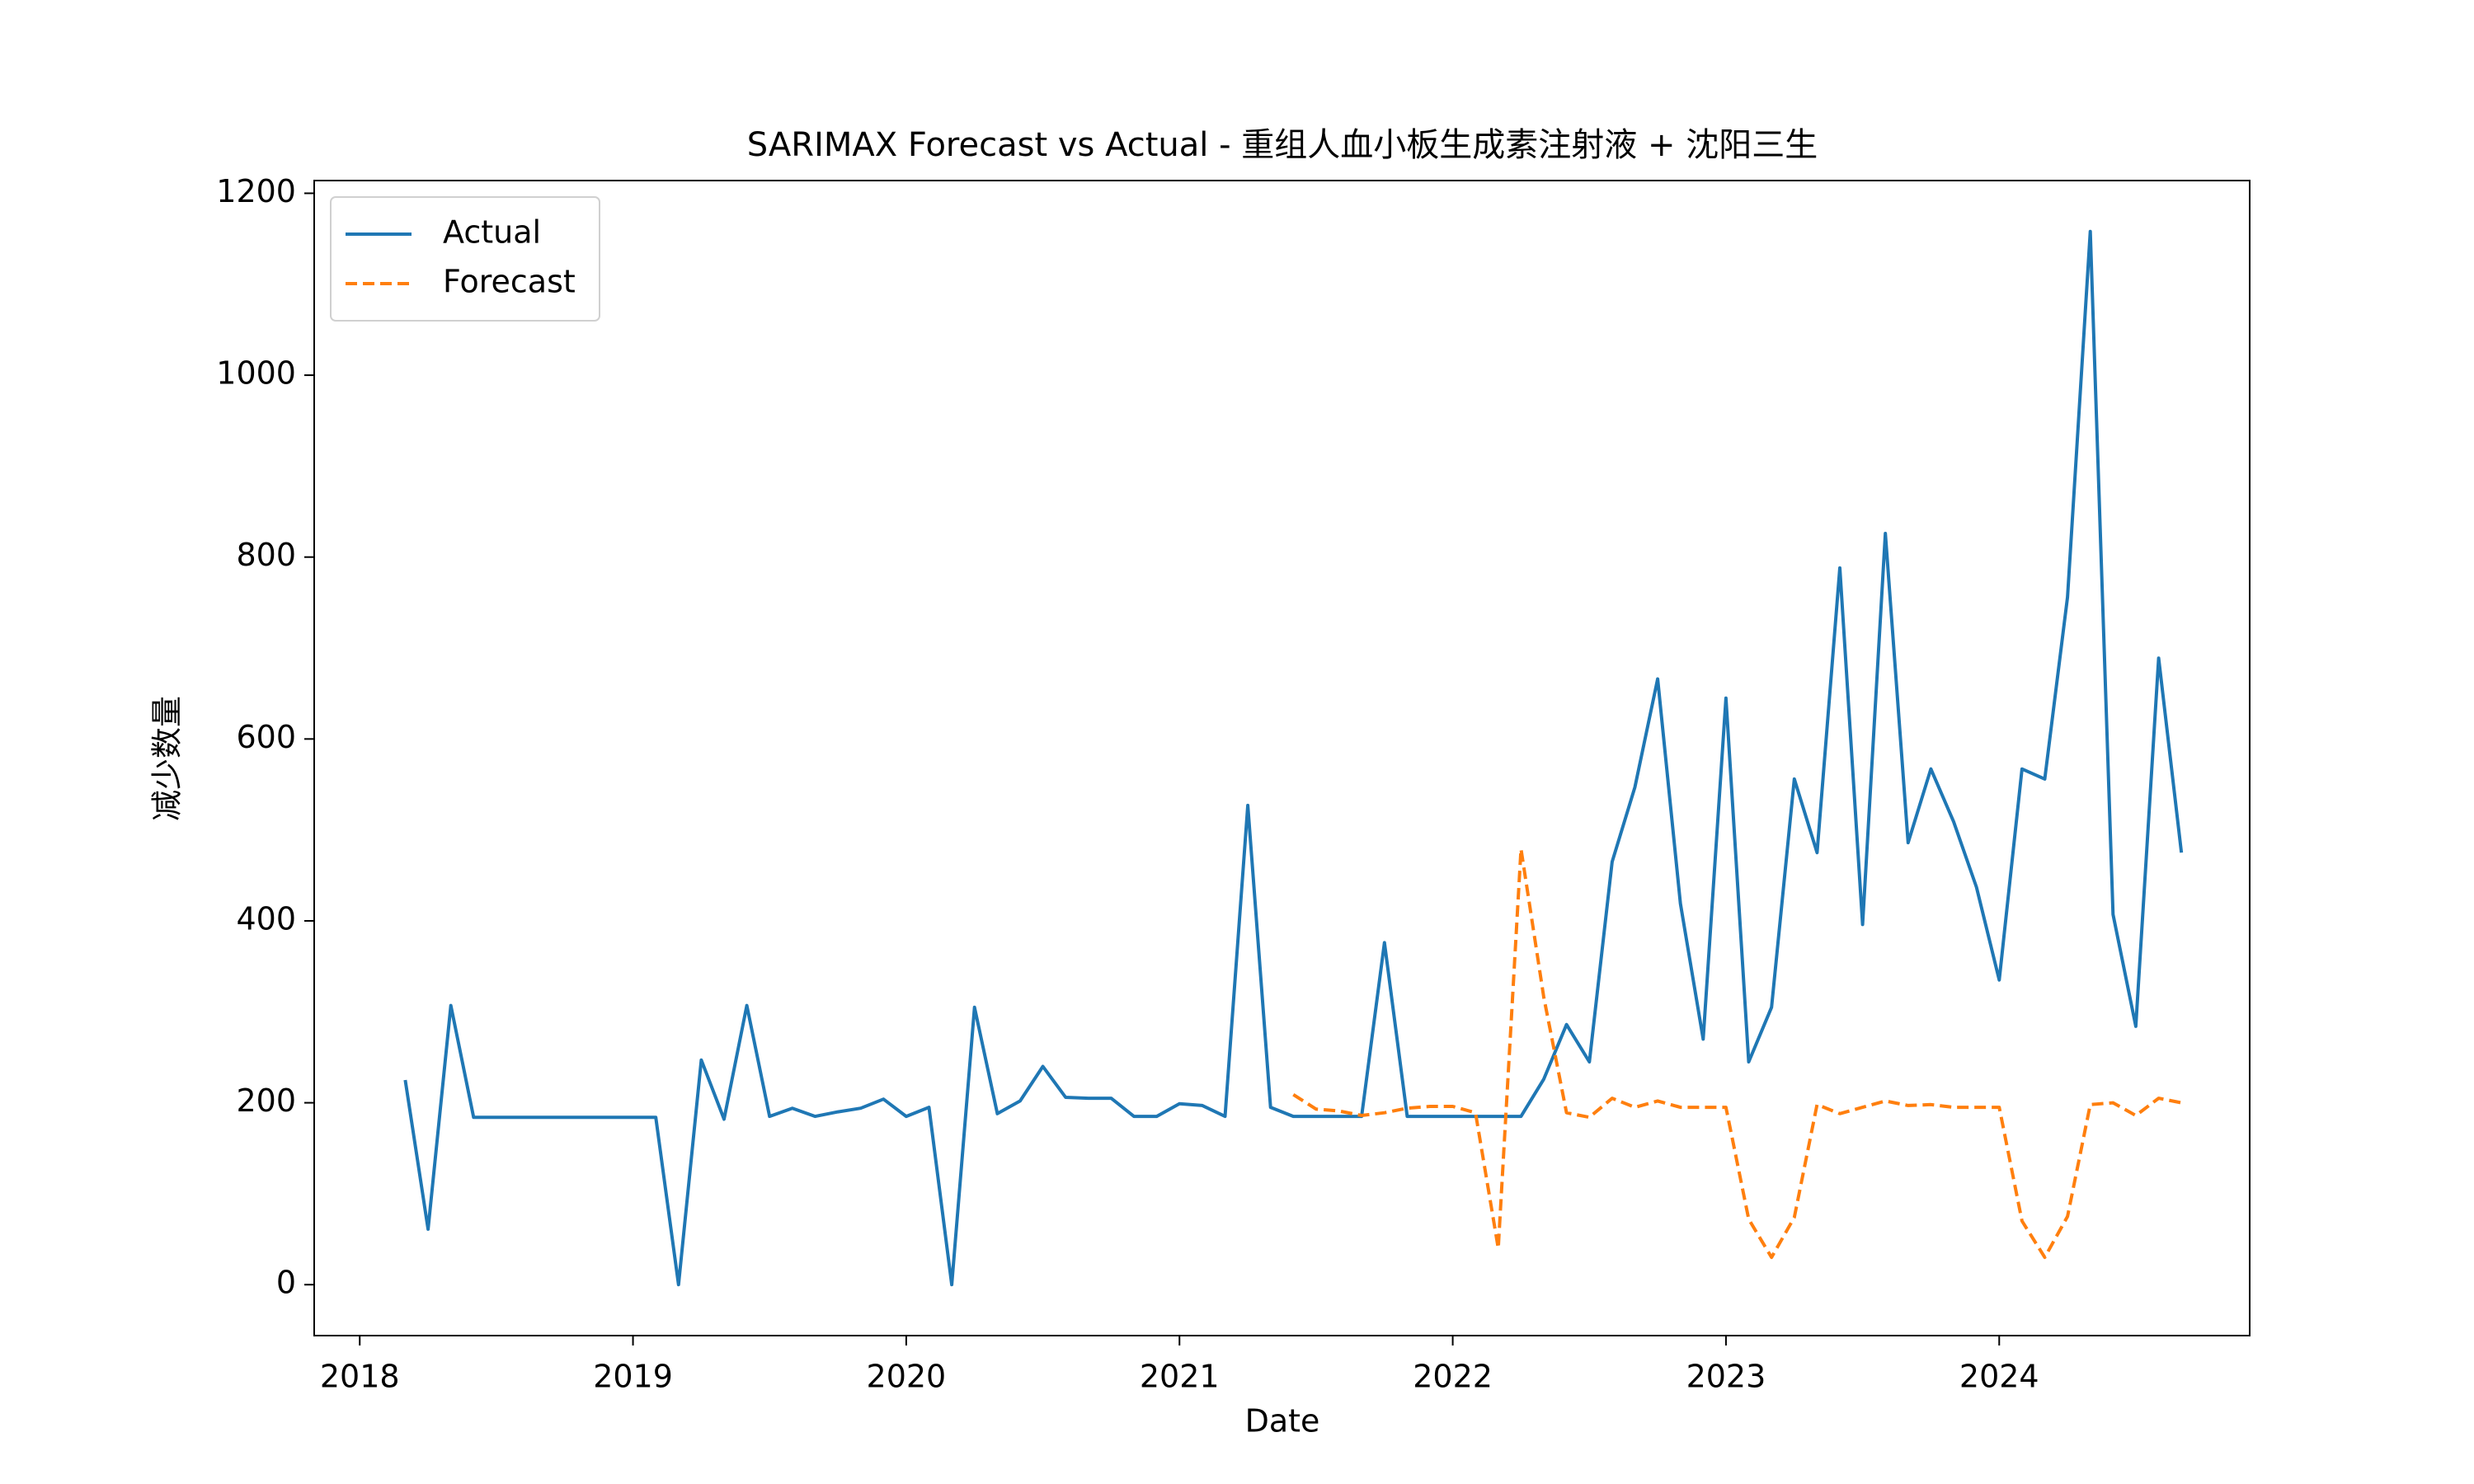 The image size is (2474, 1484). What do you see at coordinates (633, 1377) in the screenshot?
I see `x-tick-label: 2019` at bounding box center [633, 1377].